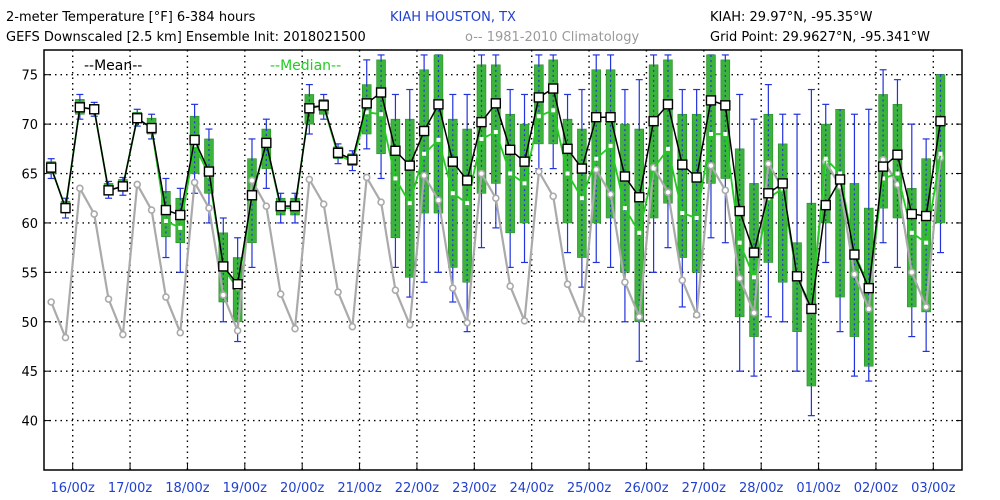 The image size is (1000, 500). I want to click on y-tick-label: 65, so click(29, 175).